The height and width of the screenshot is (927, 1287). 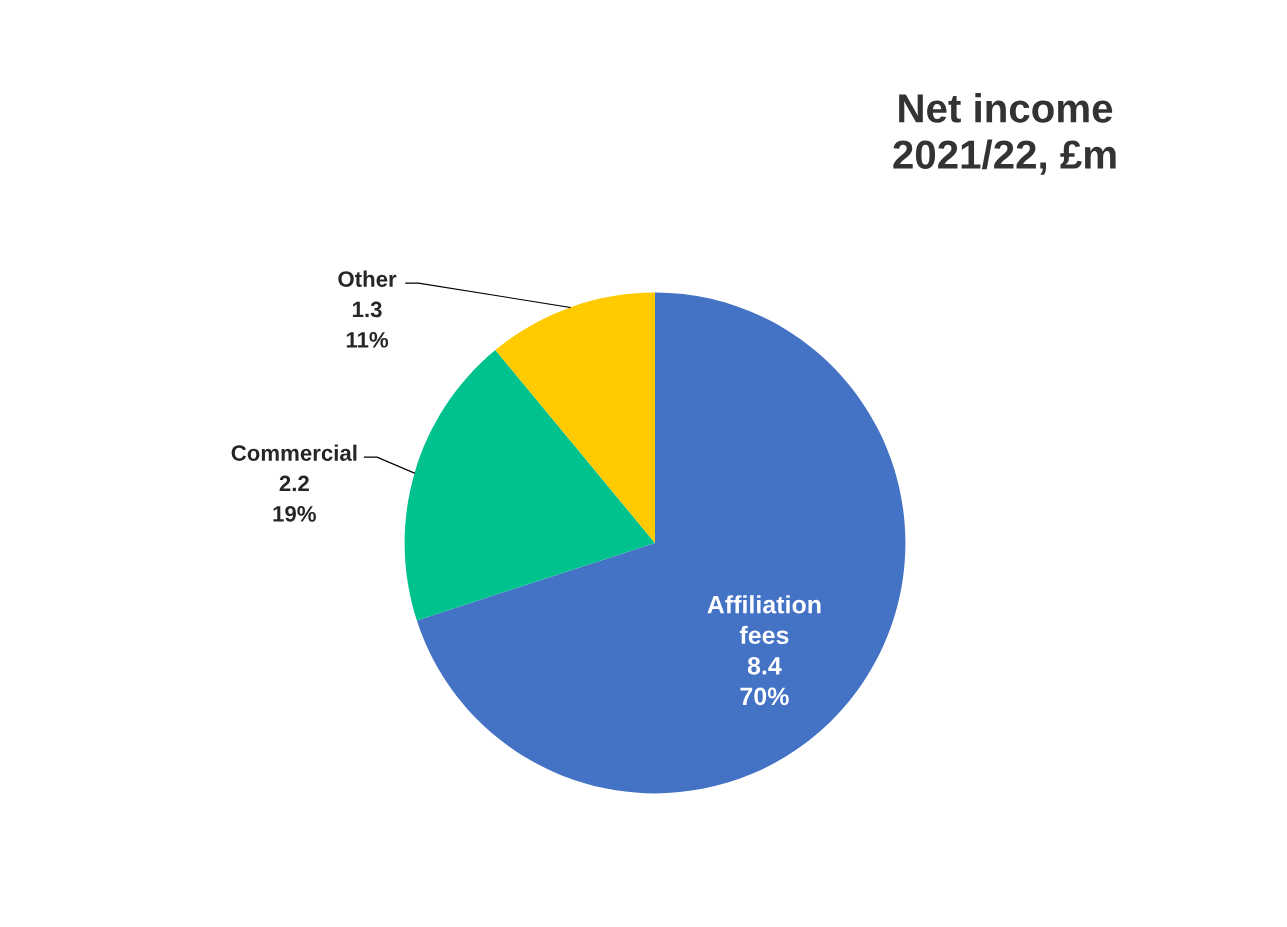 What do you see at coordinates (1004, 134) in the screenshot?
I see `text: Net income 2021/22, £m` at bounding box center [1004, 134].